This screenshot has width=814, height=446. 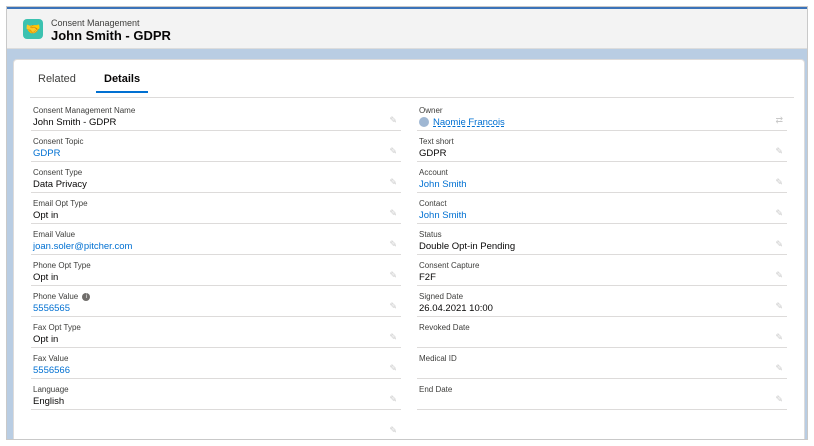 I want to click on field-owner: Owner Naomie Francois ⇄, so click(x=602, y=115).